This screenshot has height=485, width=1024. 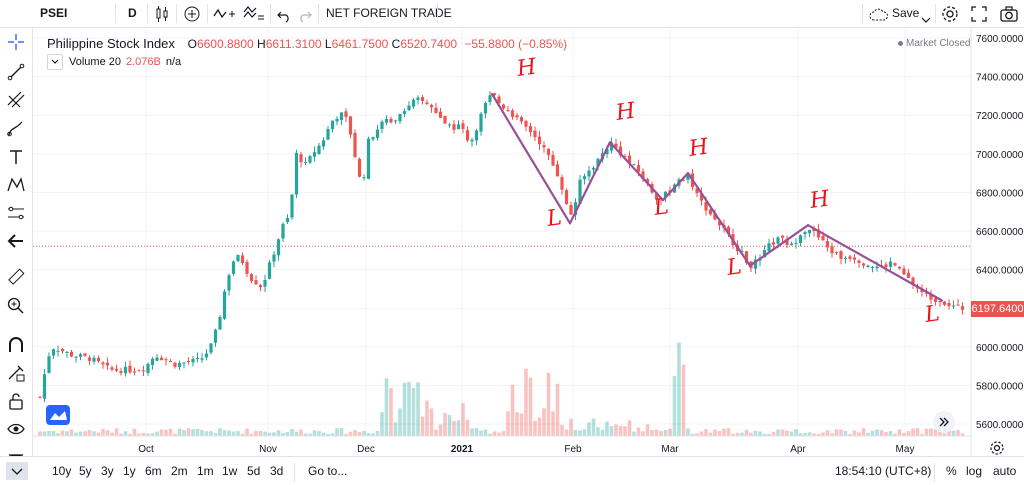 What do you see at coordinates (16, 401) in the screenshot?
I see `unlock-icon` at bounding box center [16, 401].